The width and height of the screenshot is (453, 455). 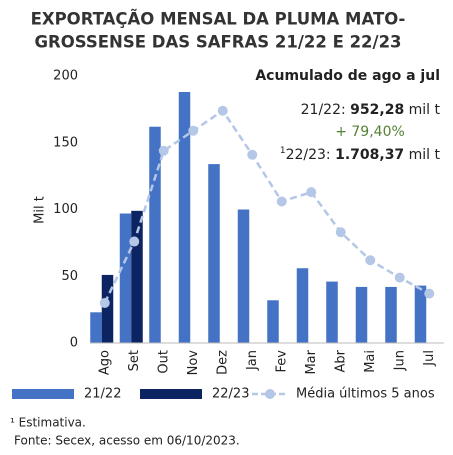 What do you see at coordinates (281, 361) in the screenshot?
I see `x-tick-label: Fev` at bounding box center [281, 361].